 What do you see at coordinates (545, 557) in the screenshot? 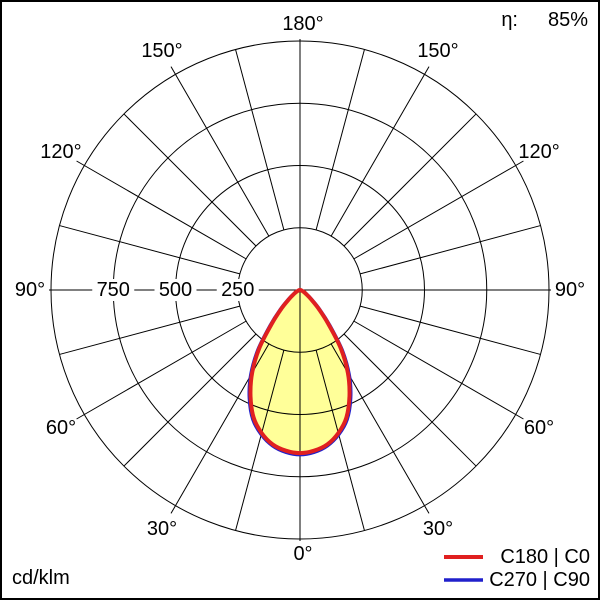
I see `legend-label: C180 | C0` at bounding box center [545, 557].